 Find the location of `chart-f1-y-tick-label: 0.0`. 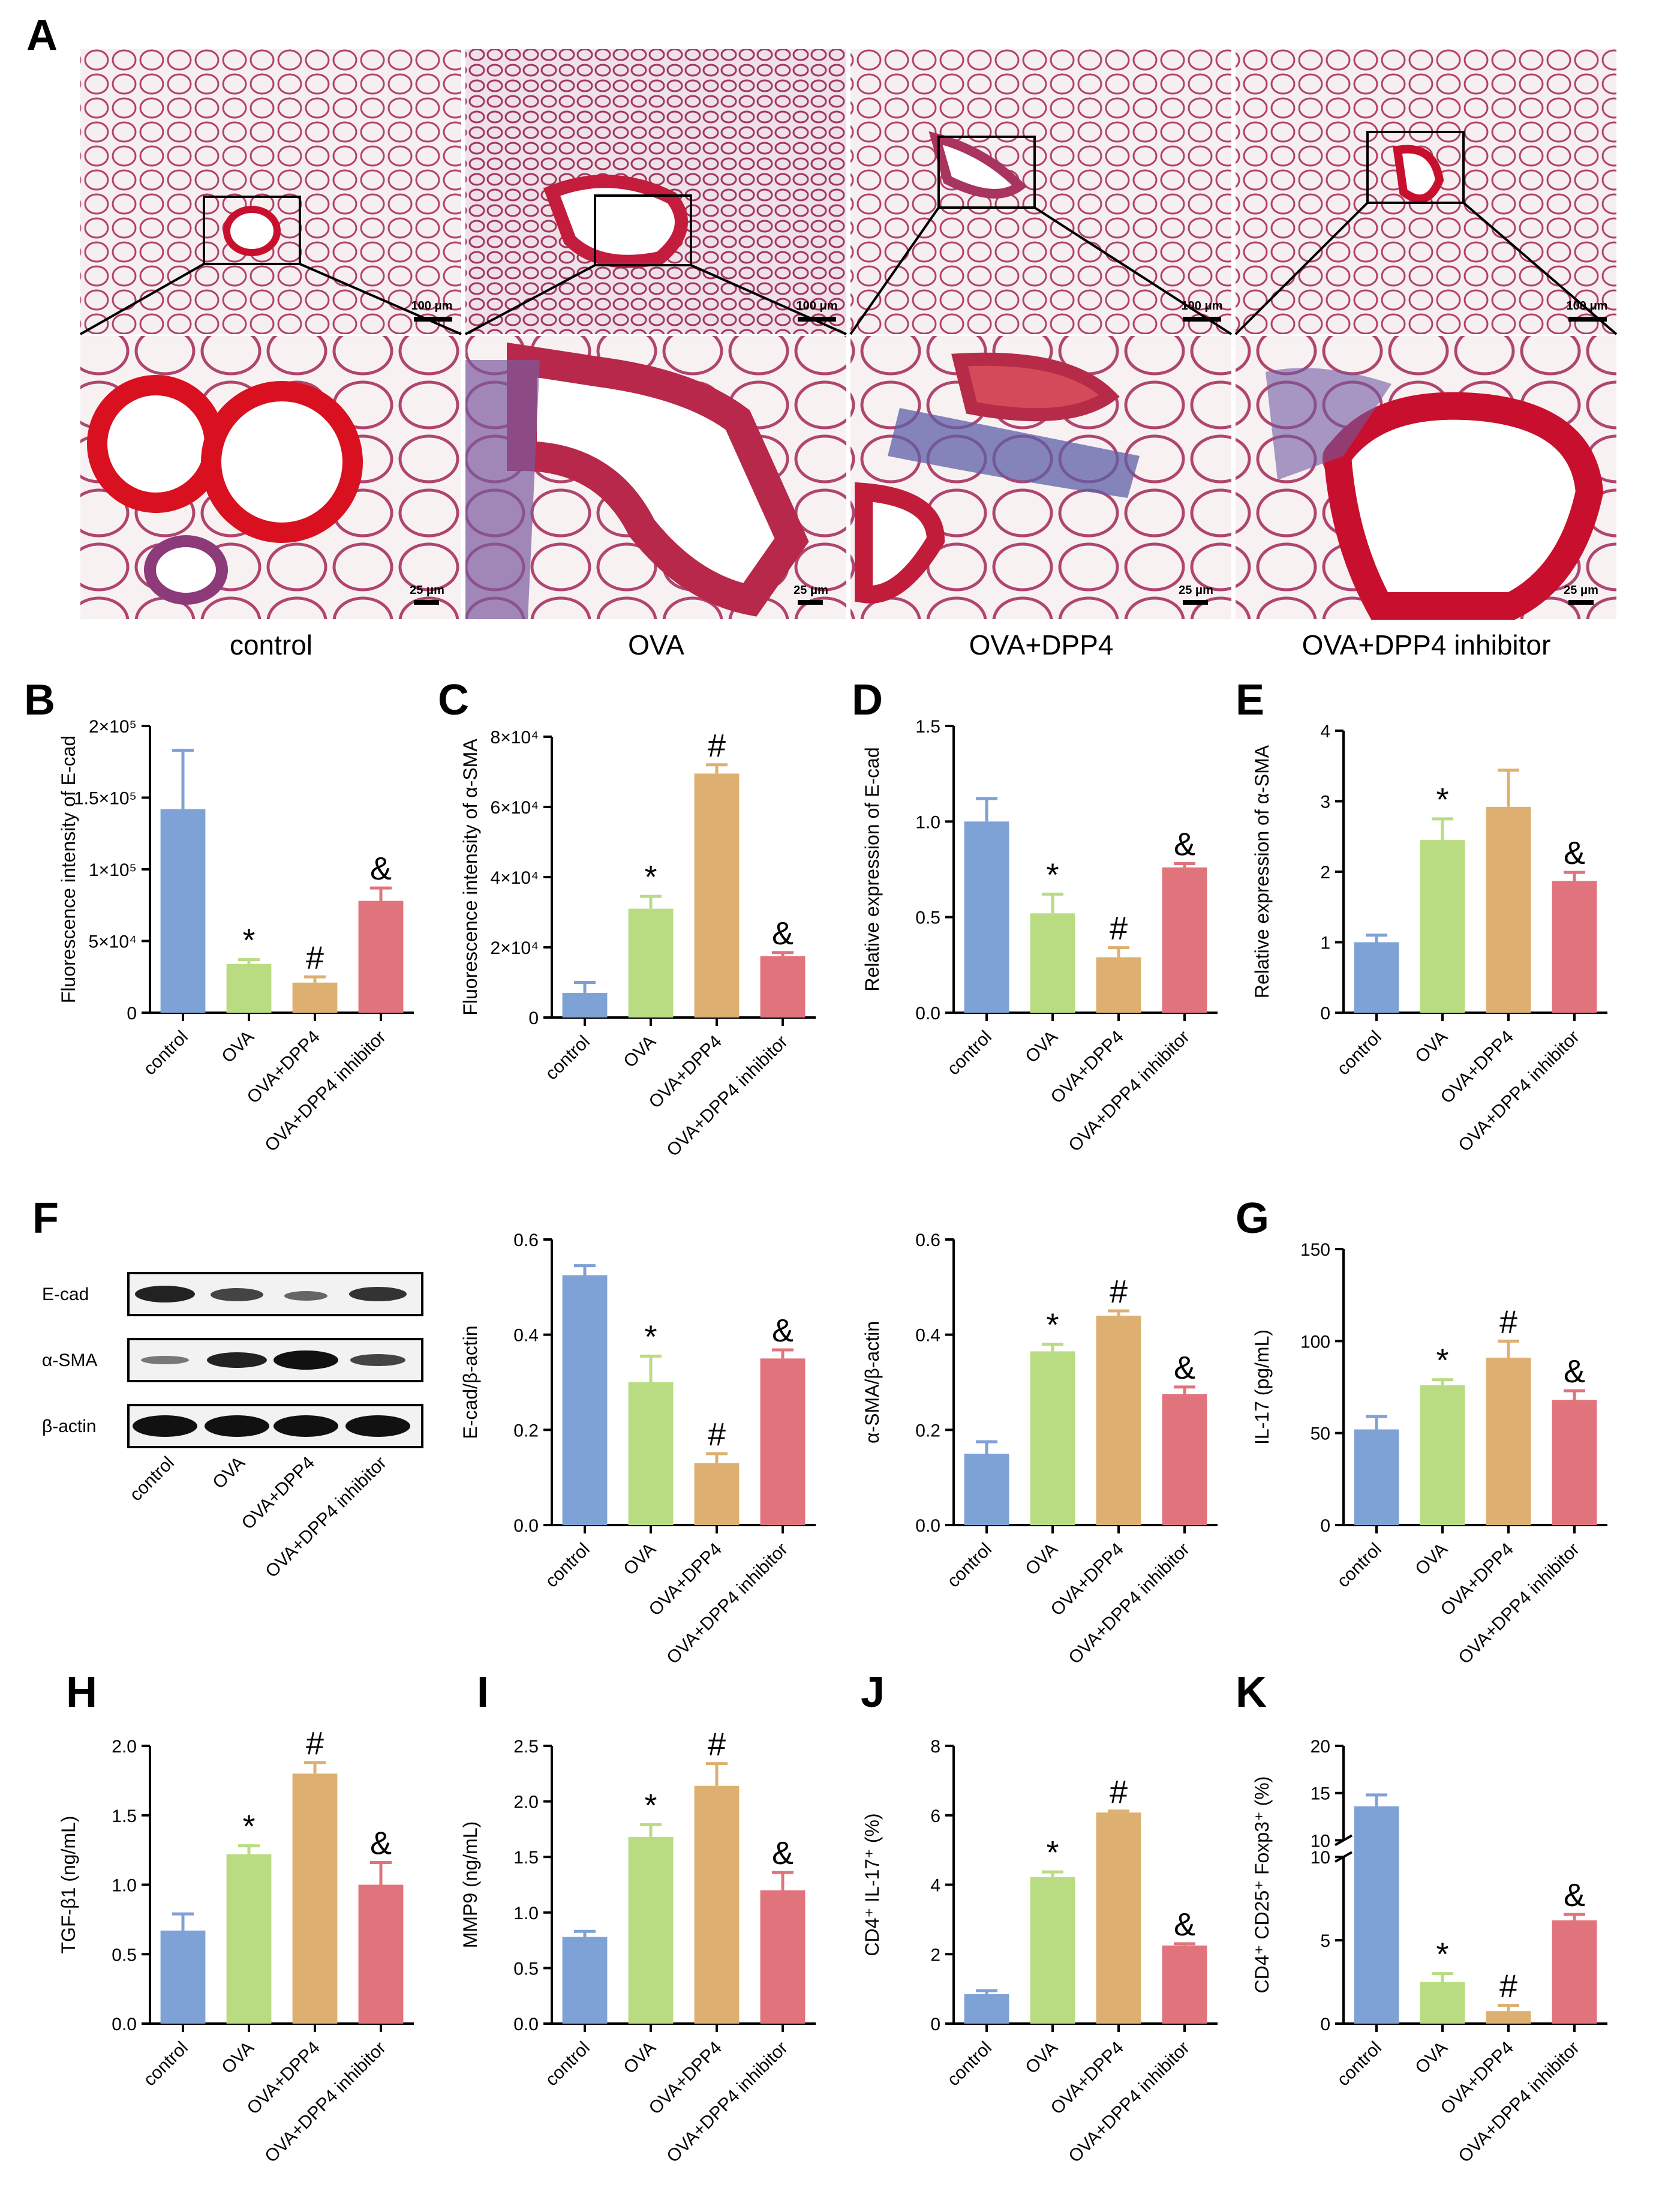

chart-f1-y-tick-label: 0.0 is located at coordinates (526, 1526).